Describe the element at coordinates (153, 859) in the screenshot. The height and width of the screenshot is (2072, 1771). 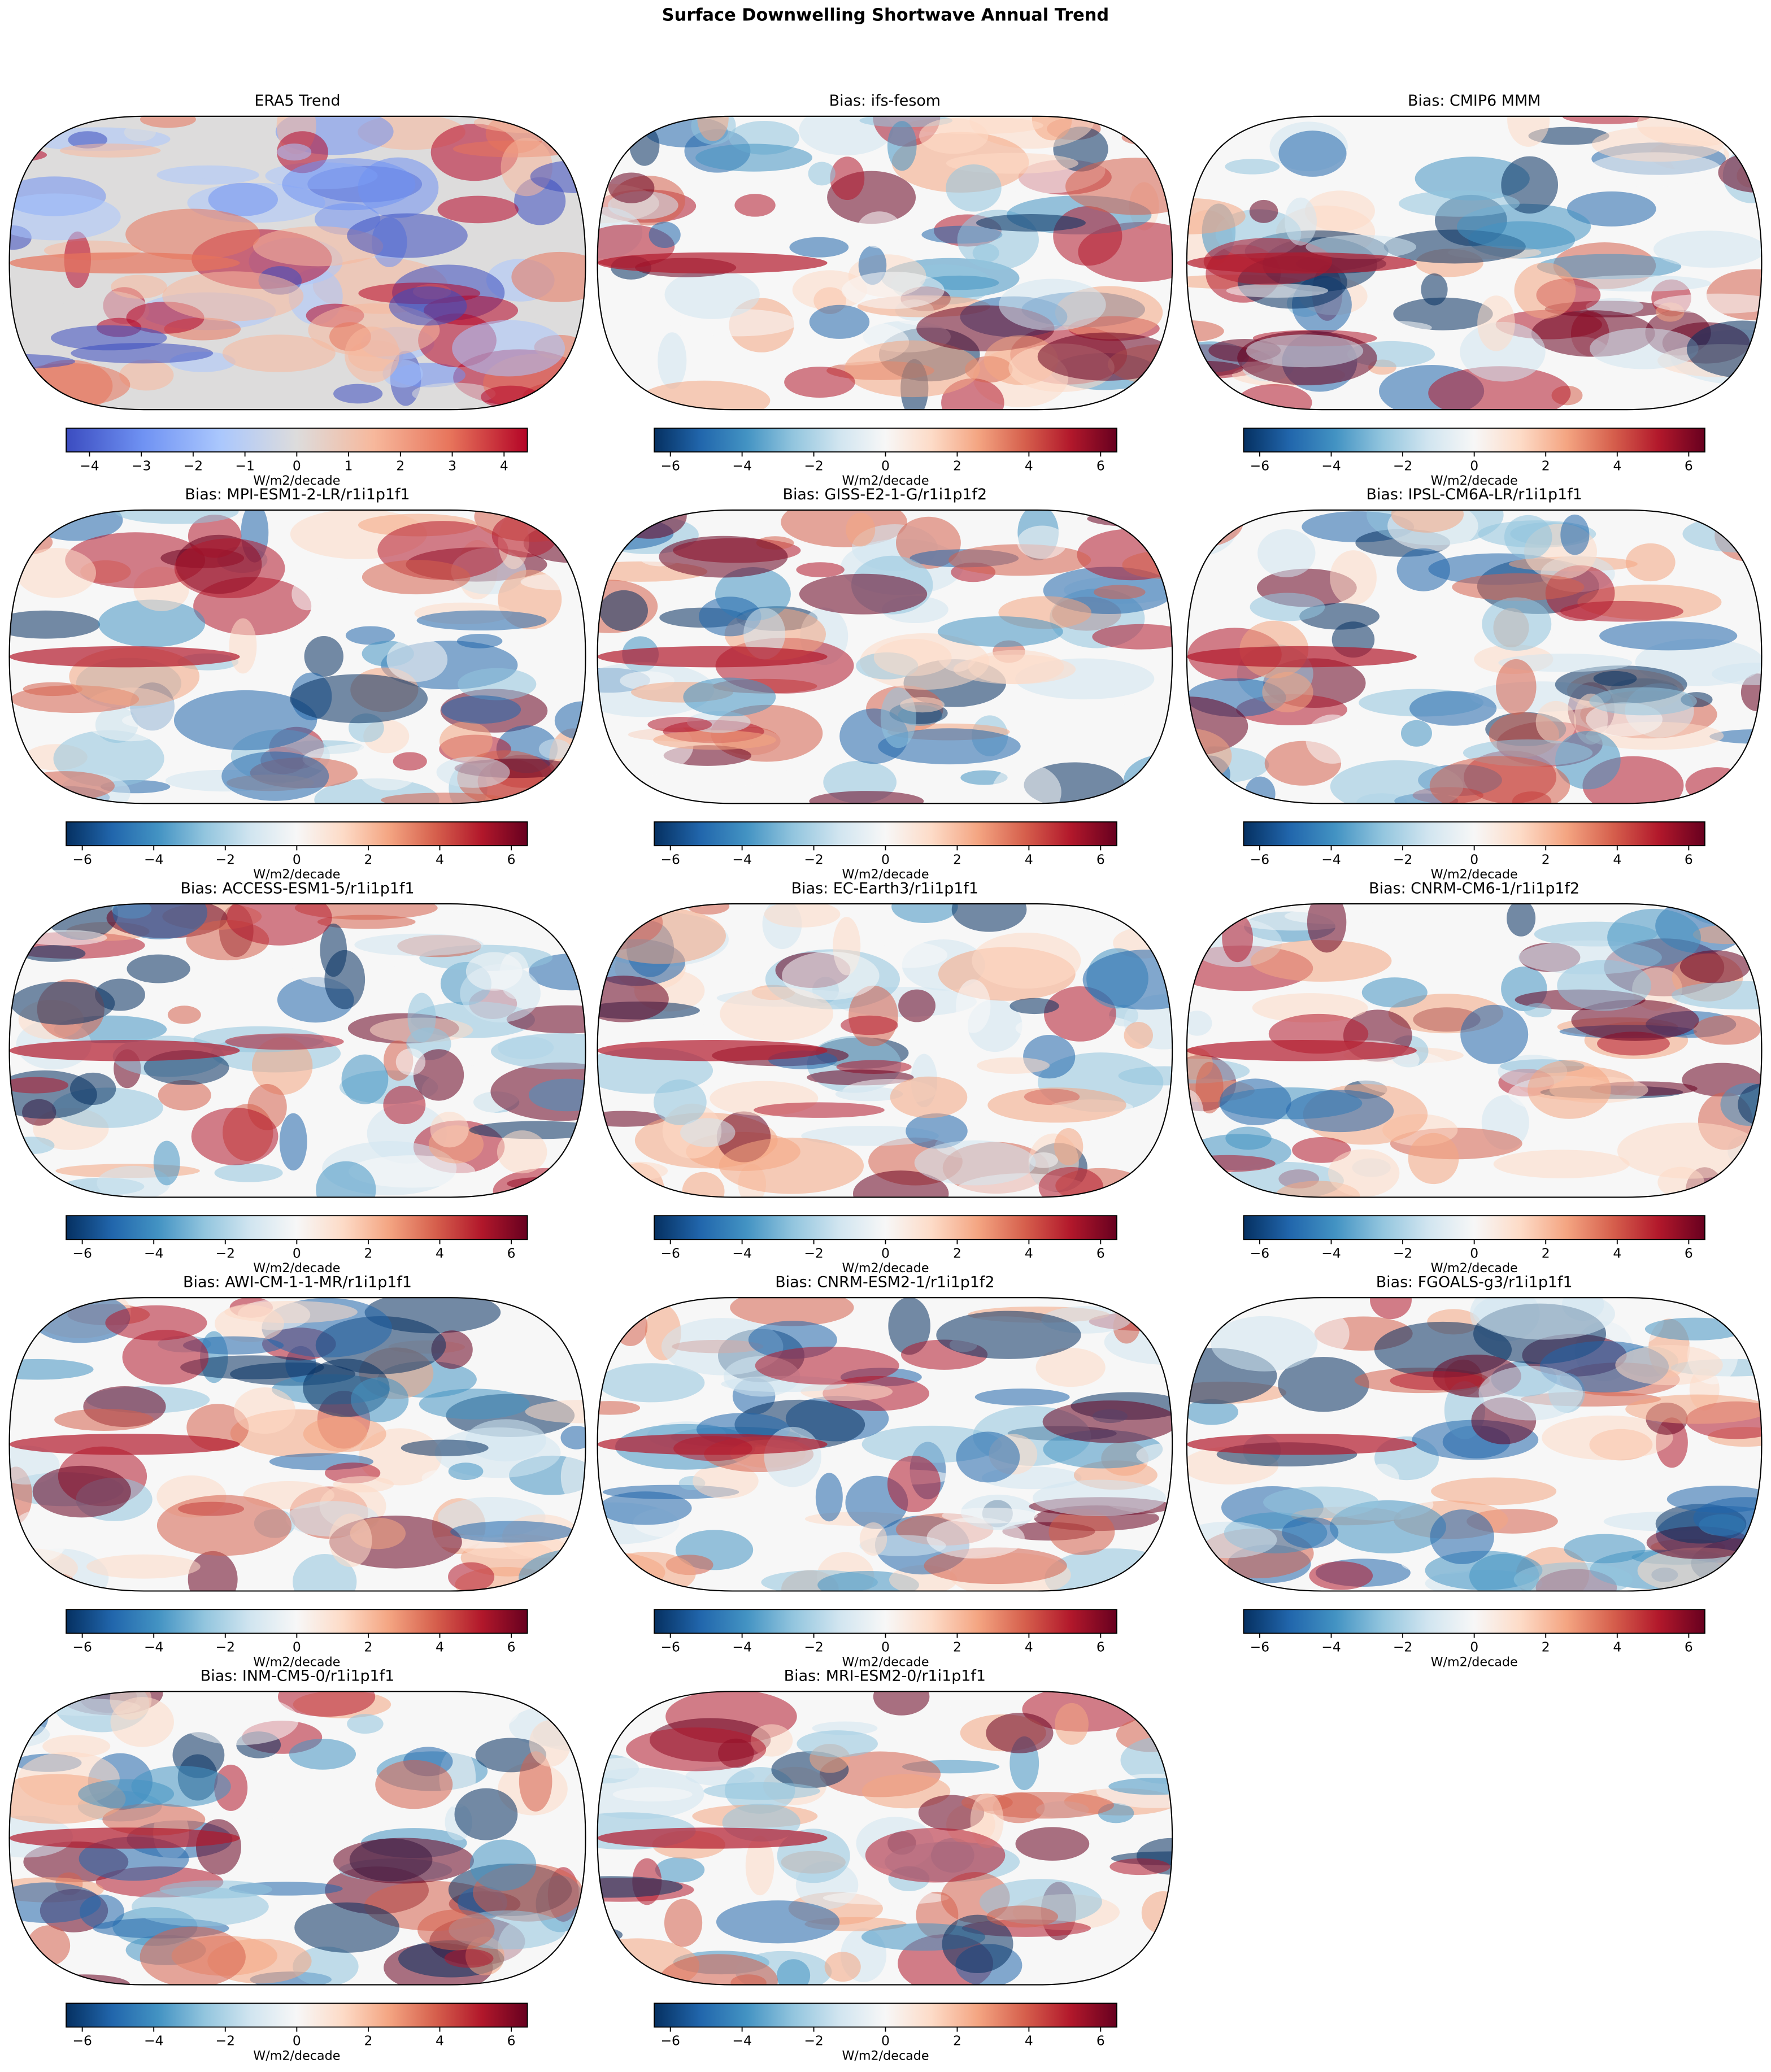
I see `colorbar-tick-label: −4` at that location.